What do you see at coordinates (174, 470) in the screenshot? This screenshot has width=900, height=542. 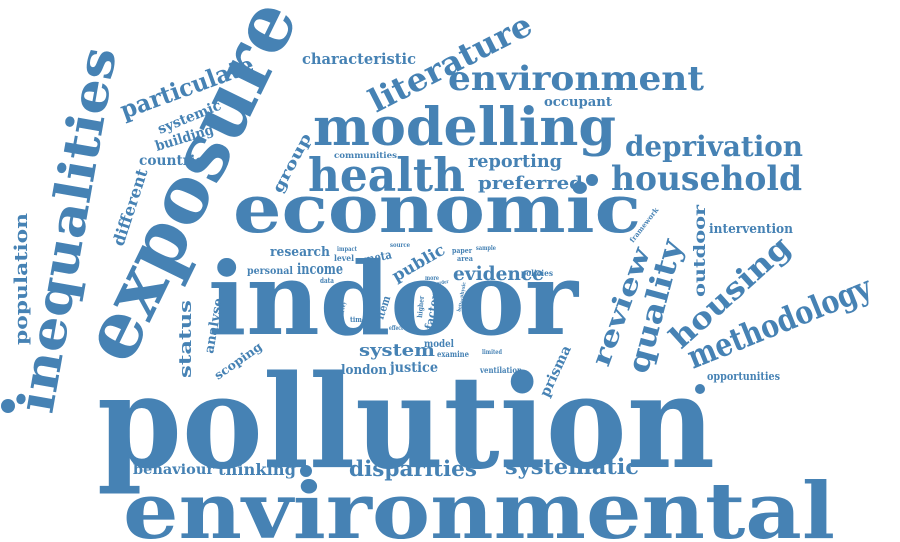 I see `word-behaviour: behaviour` at bounding box center [174, 470].